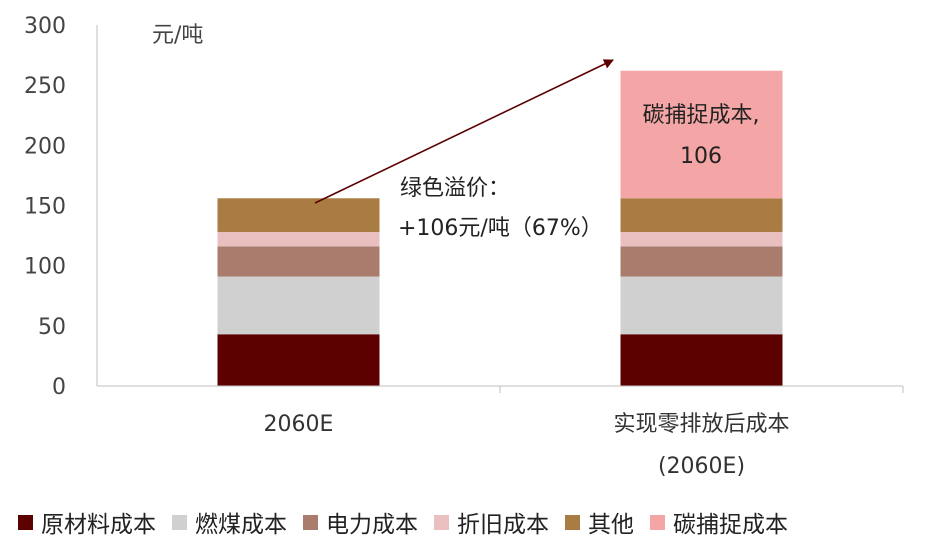 This screenshot has width=930, height=553. Describe the element at coordinates (45, 146) in the screenshot. I see `y-tick-label: 200` at that location.